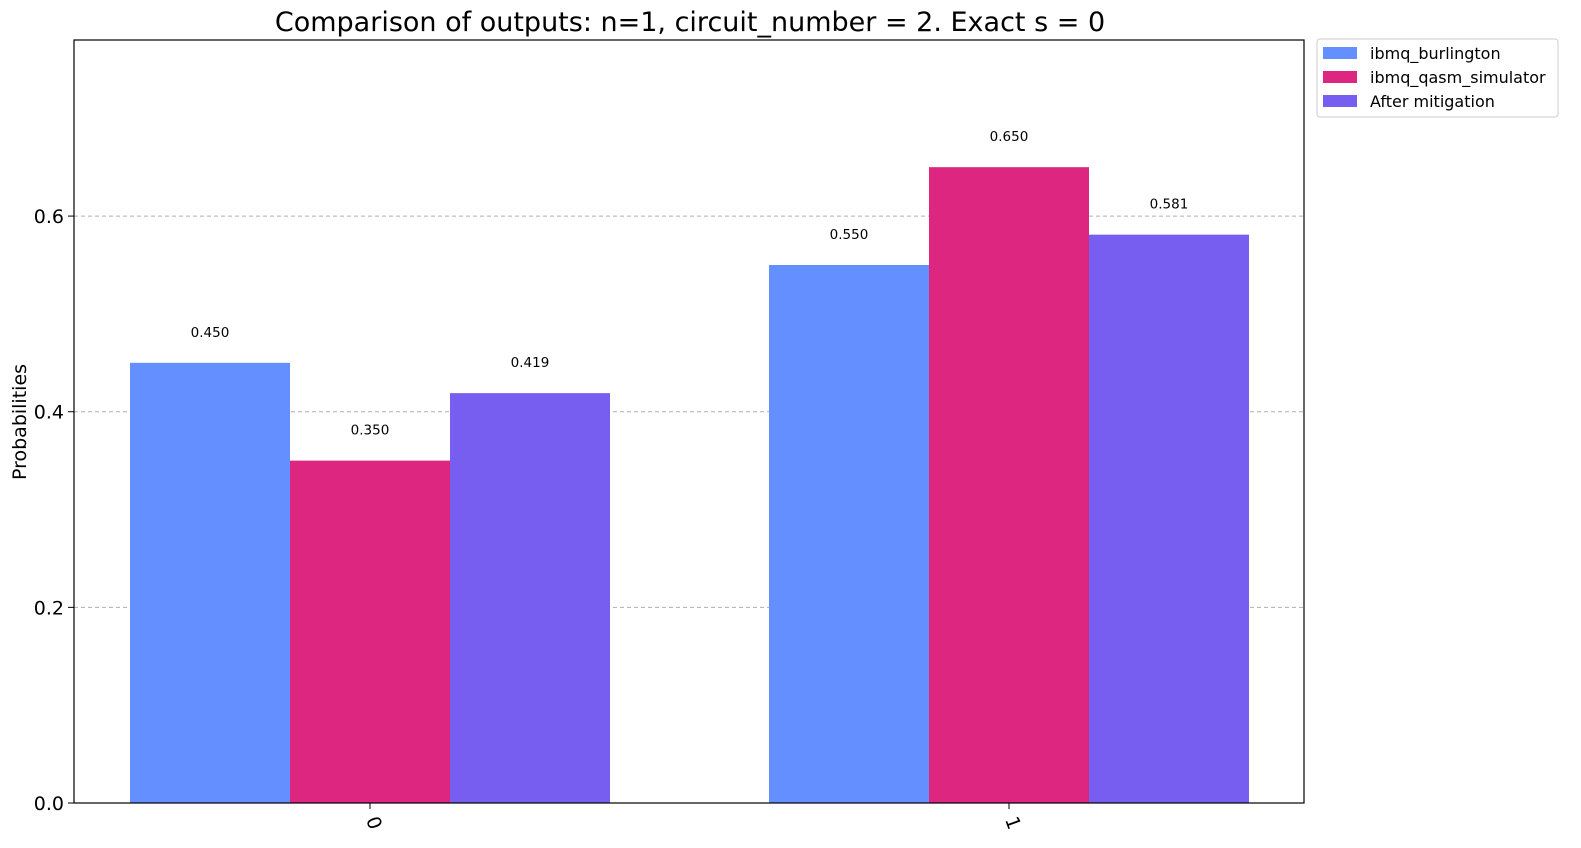  Describe the element at coordinates (54, 510) in the screenshot. I see `y-axis-ticks: 0.0 0.2 0.4 0.6` at that location.